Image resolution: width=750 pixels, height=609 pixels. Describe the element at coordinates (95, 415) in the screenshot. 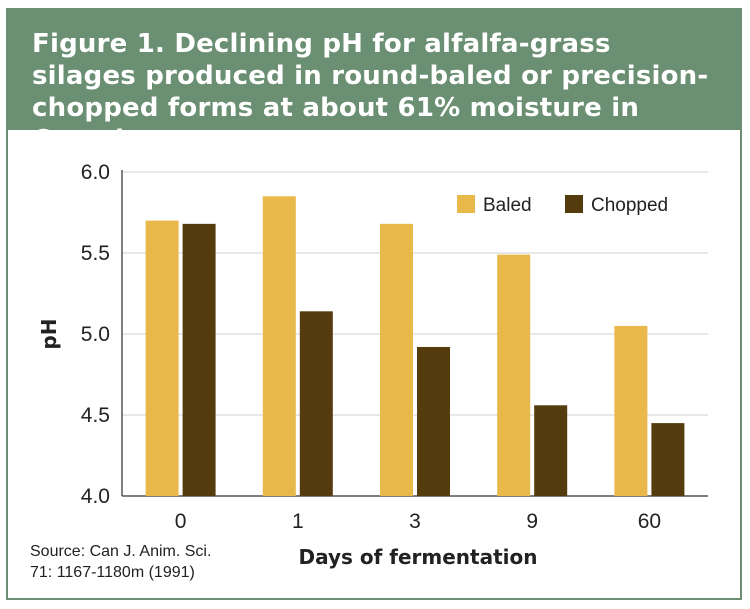

I see `y-tick-label: 4.5` at that location.